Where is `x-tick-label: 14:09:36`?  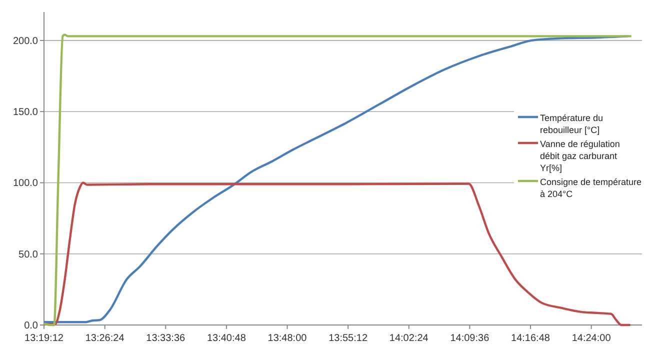
x-tick-label: 14:09:36 is located at coordinates (470, 338).